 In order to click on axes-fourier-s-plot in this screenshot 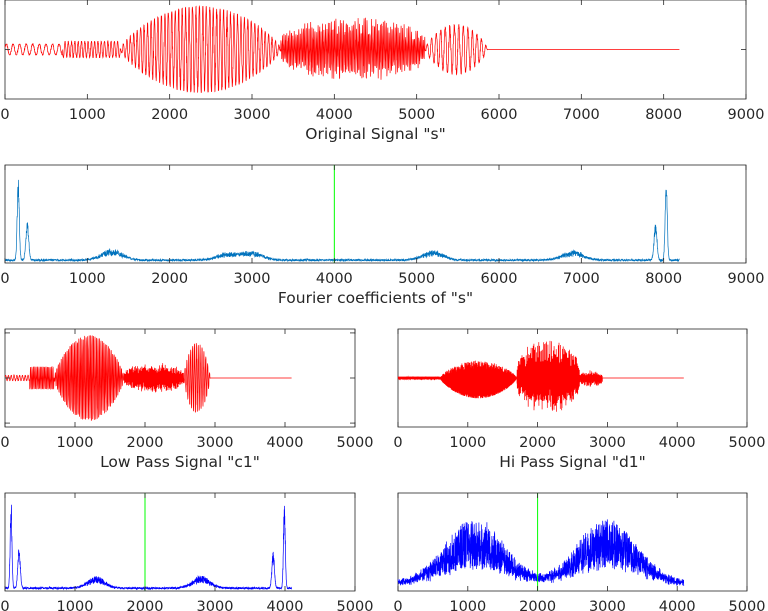, I will do `click(342, 214)`.